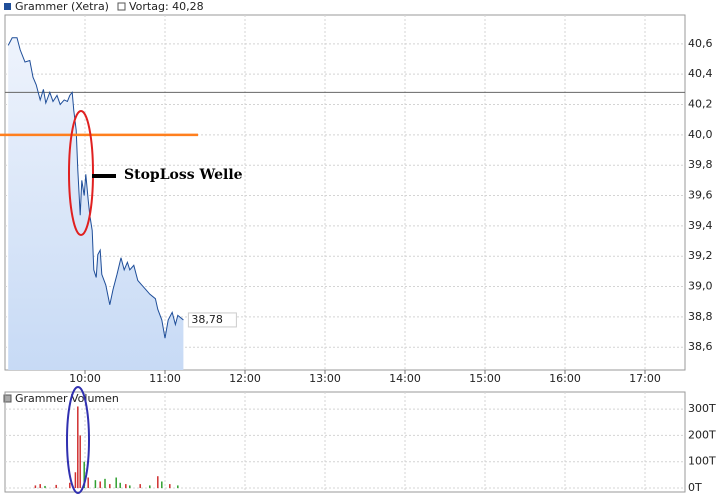 The width and height of the screenshot is (726, 496). What do you see at coordinates (695, 487) in the screenshot?
I see `y-tick-label: 0T` at bounding box center [695, 487].